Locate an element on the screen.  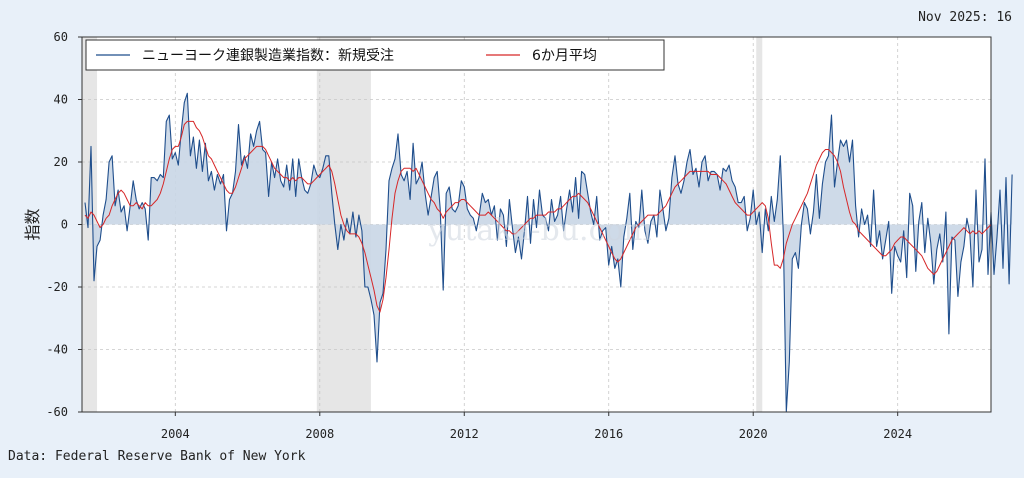
y-tick-label: 60 is located at coordinates (61, 37).